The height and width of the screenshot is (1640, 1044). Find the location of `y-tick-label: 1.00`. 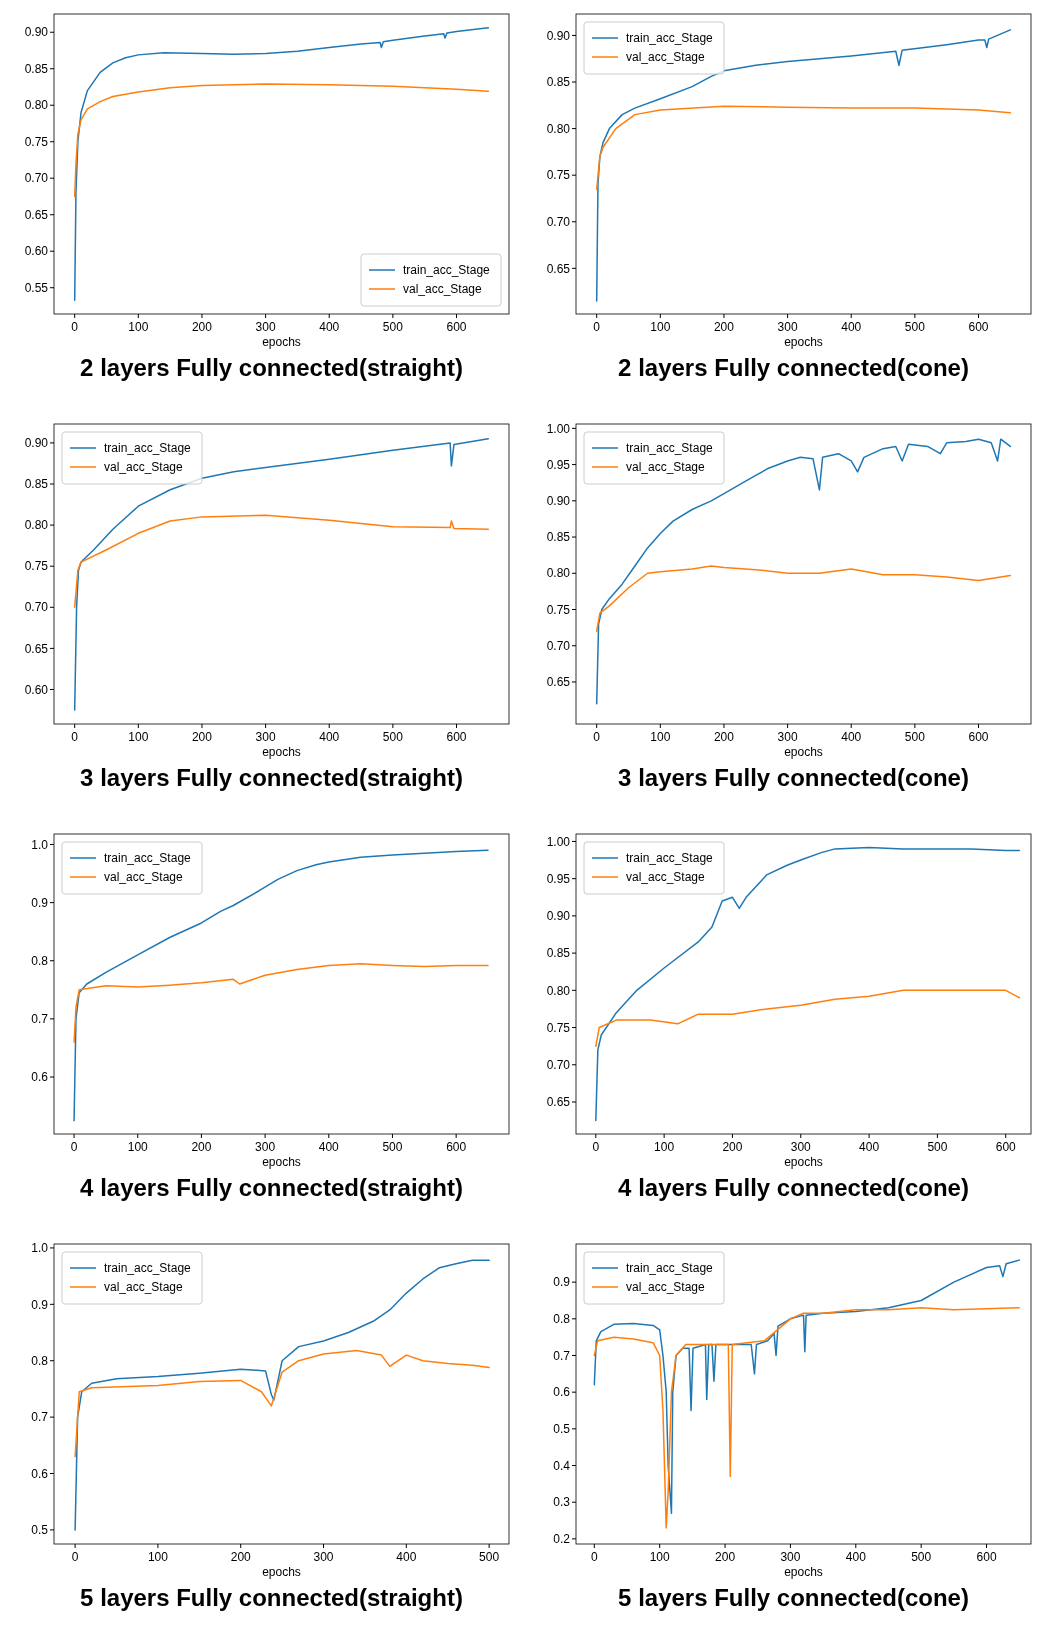

y-tick-label: 1.00 is located at coordinates (558, 428).